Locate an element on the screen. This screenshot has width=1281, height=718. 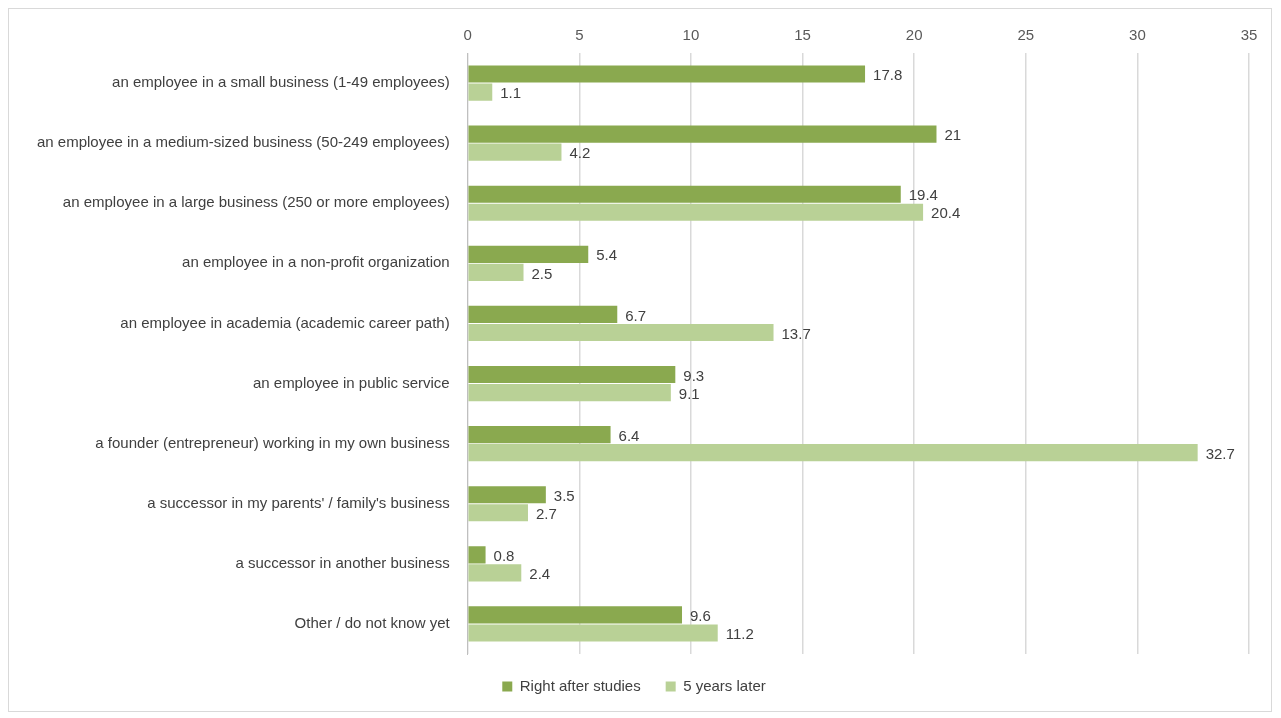
y-tick-label: an employee in public service is located at coordinates (351, 382).